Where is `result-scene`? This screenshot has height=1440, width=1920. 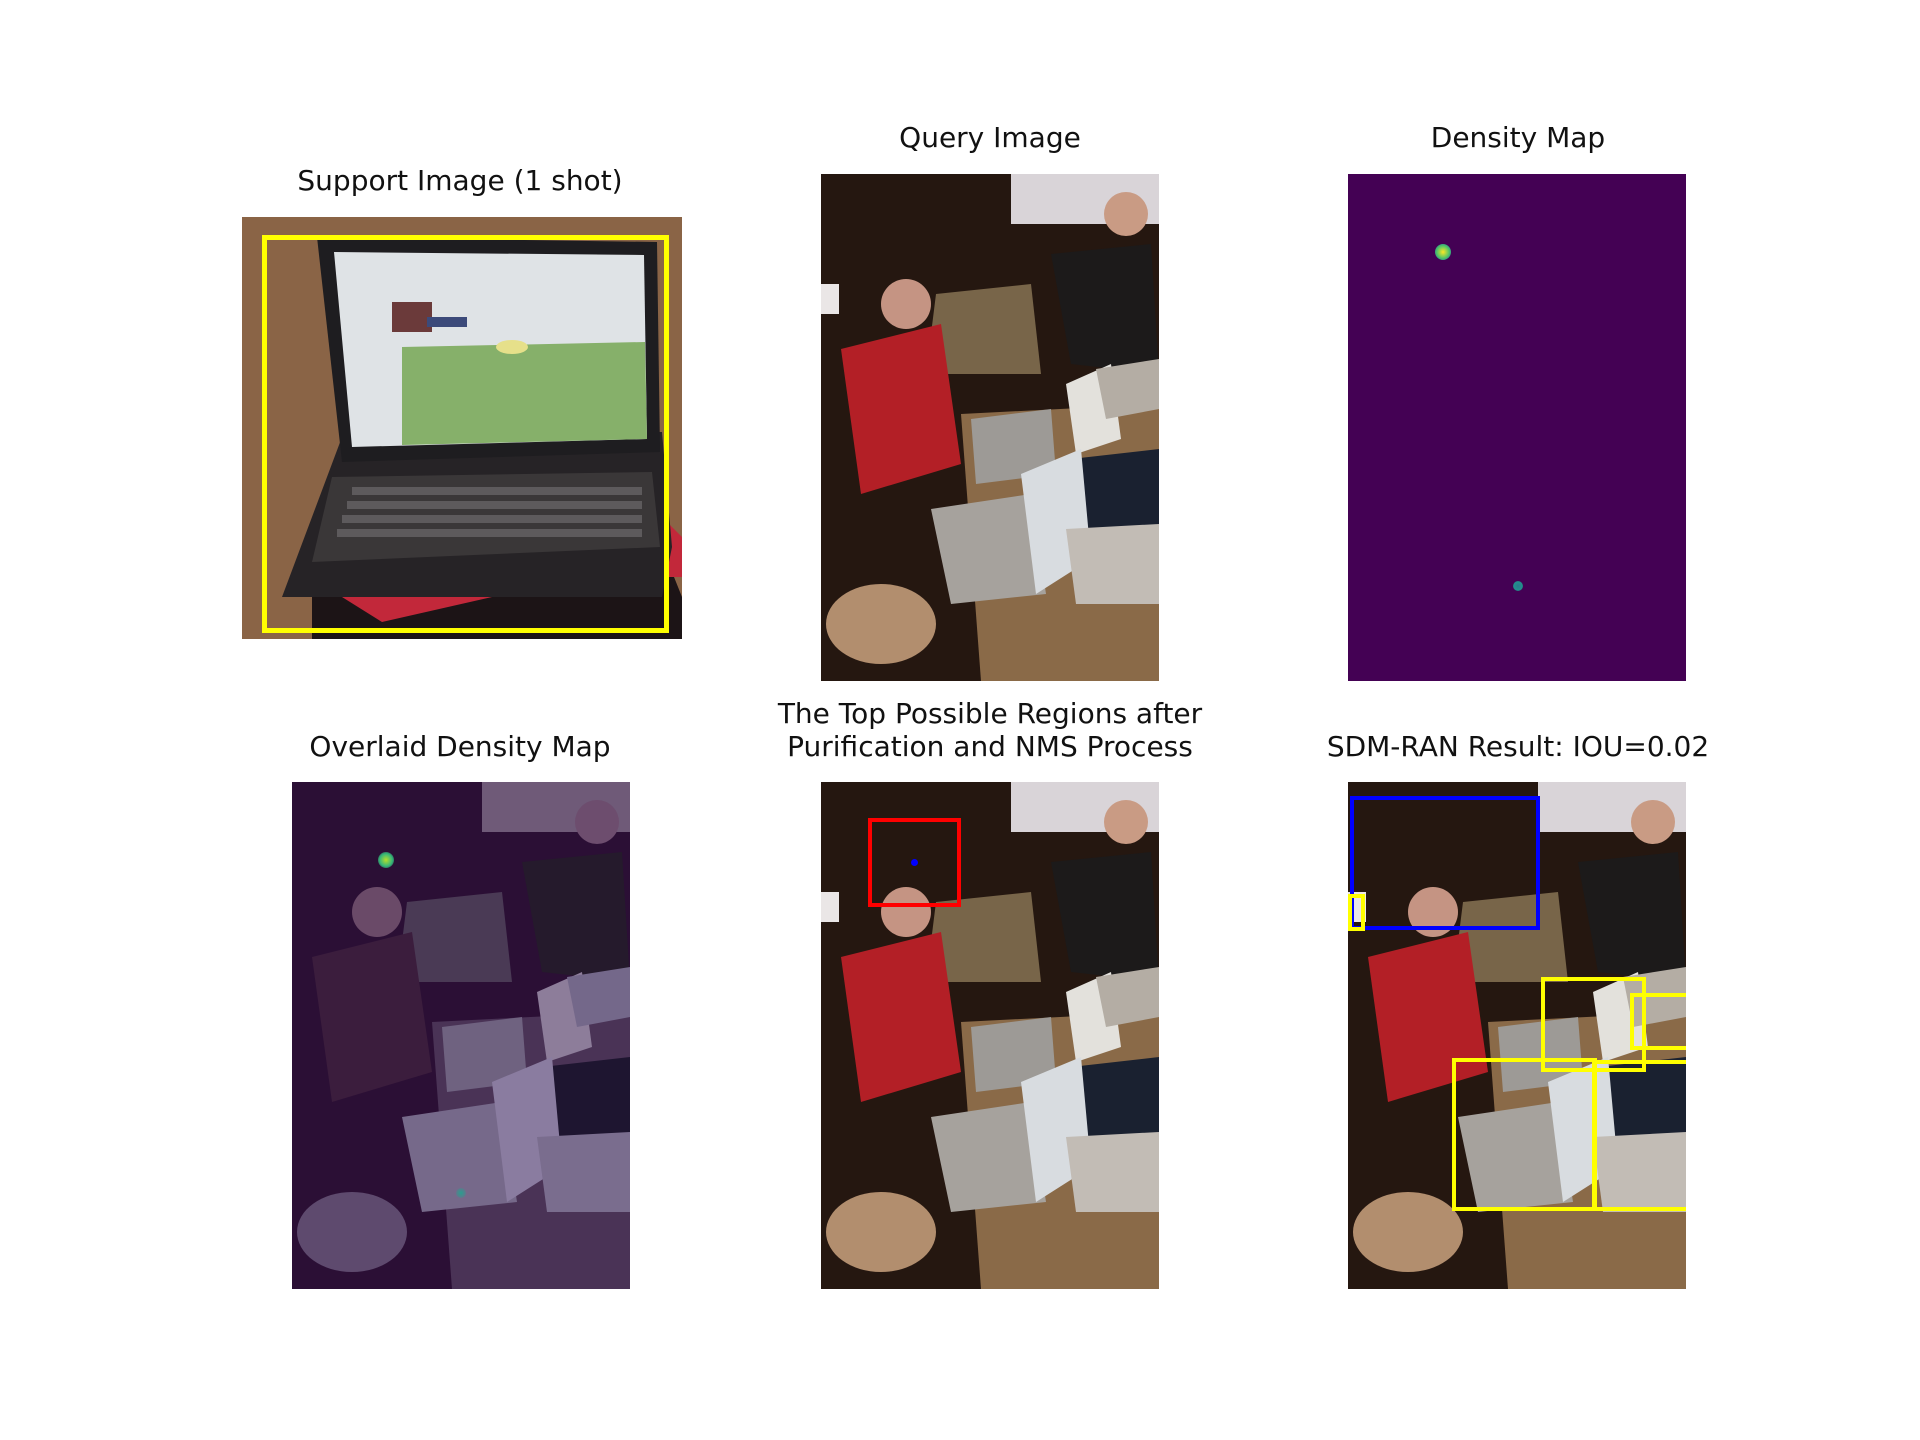 result-scene is located at coordinates (1517, 1035).